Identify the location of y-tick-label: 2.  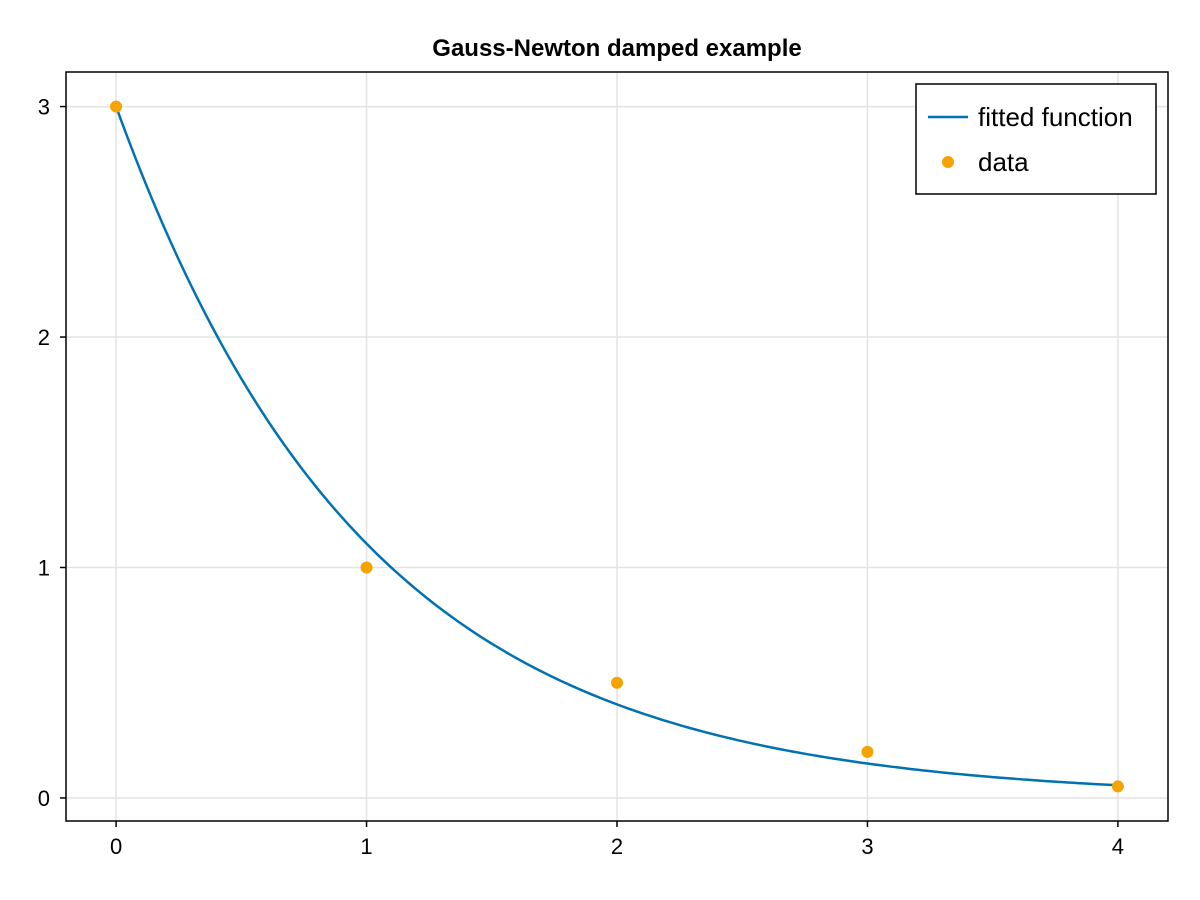
(44, 337).